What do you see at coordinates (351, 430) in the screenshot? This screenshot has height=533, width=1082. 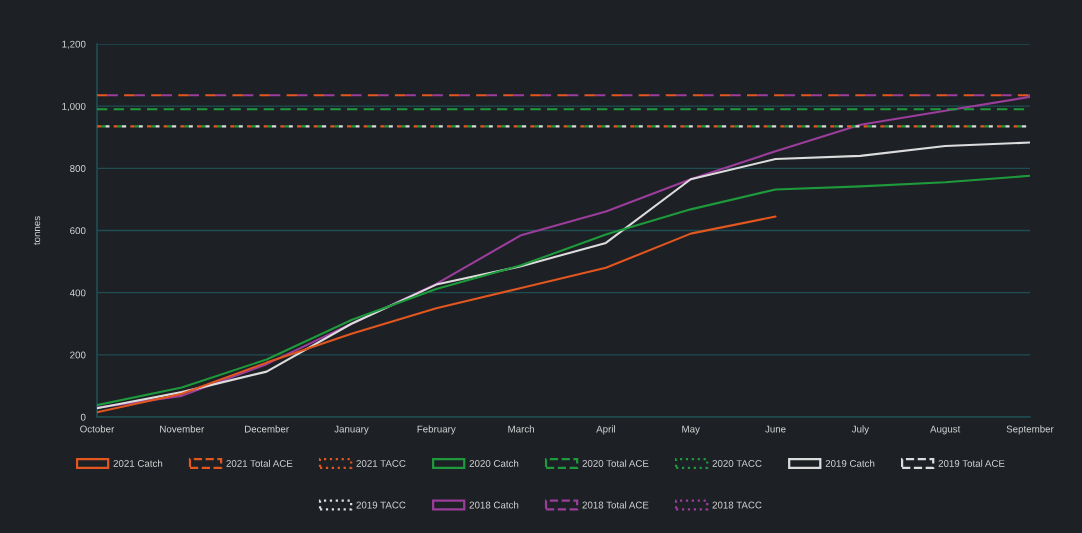 I see `x-tick-label: January` at bounding box center [351, 430].